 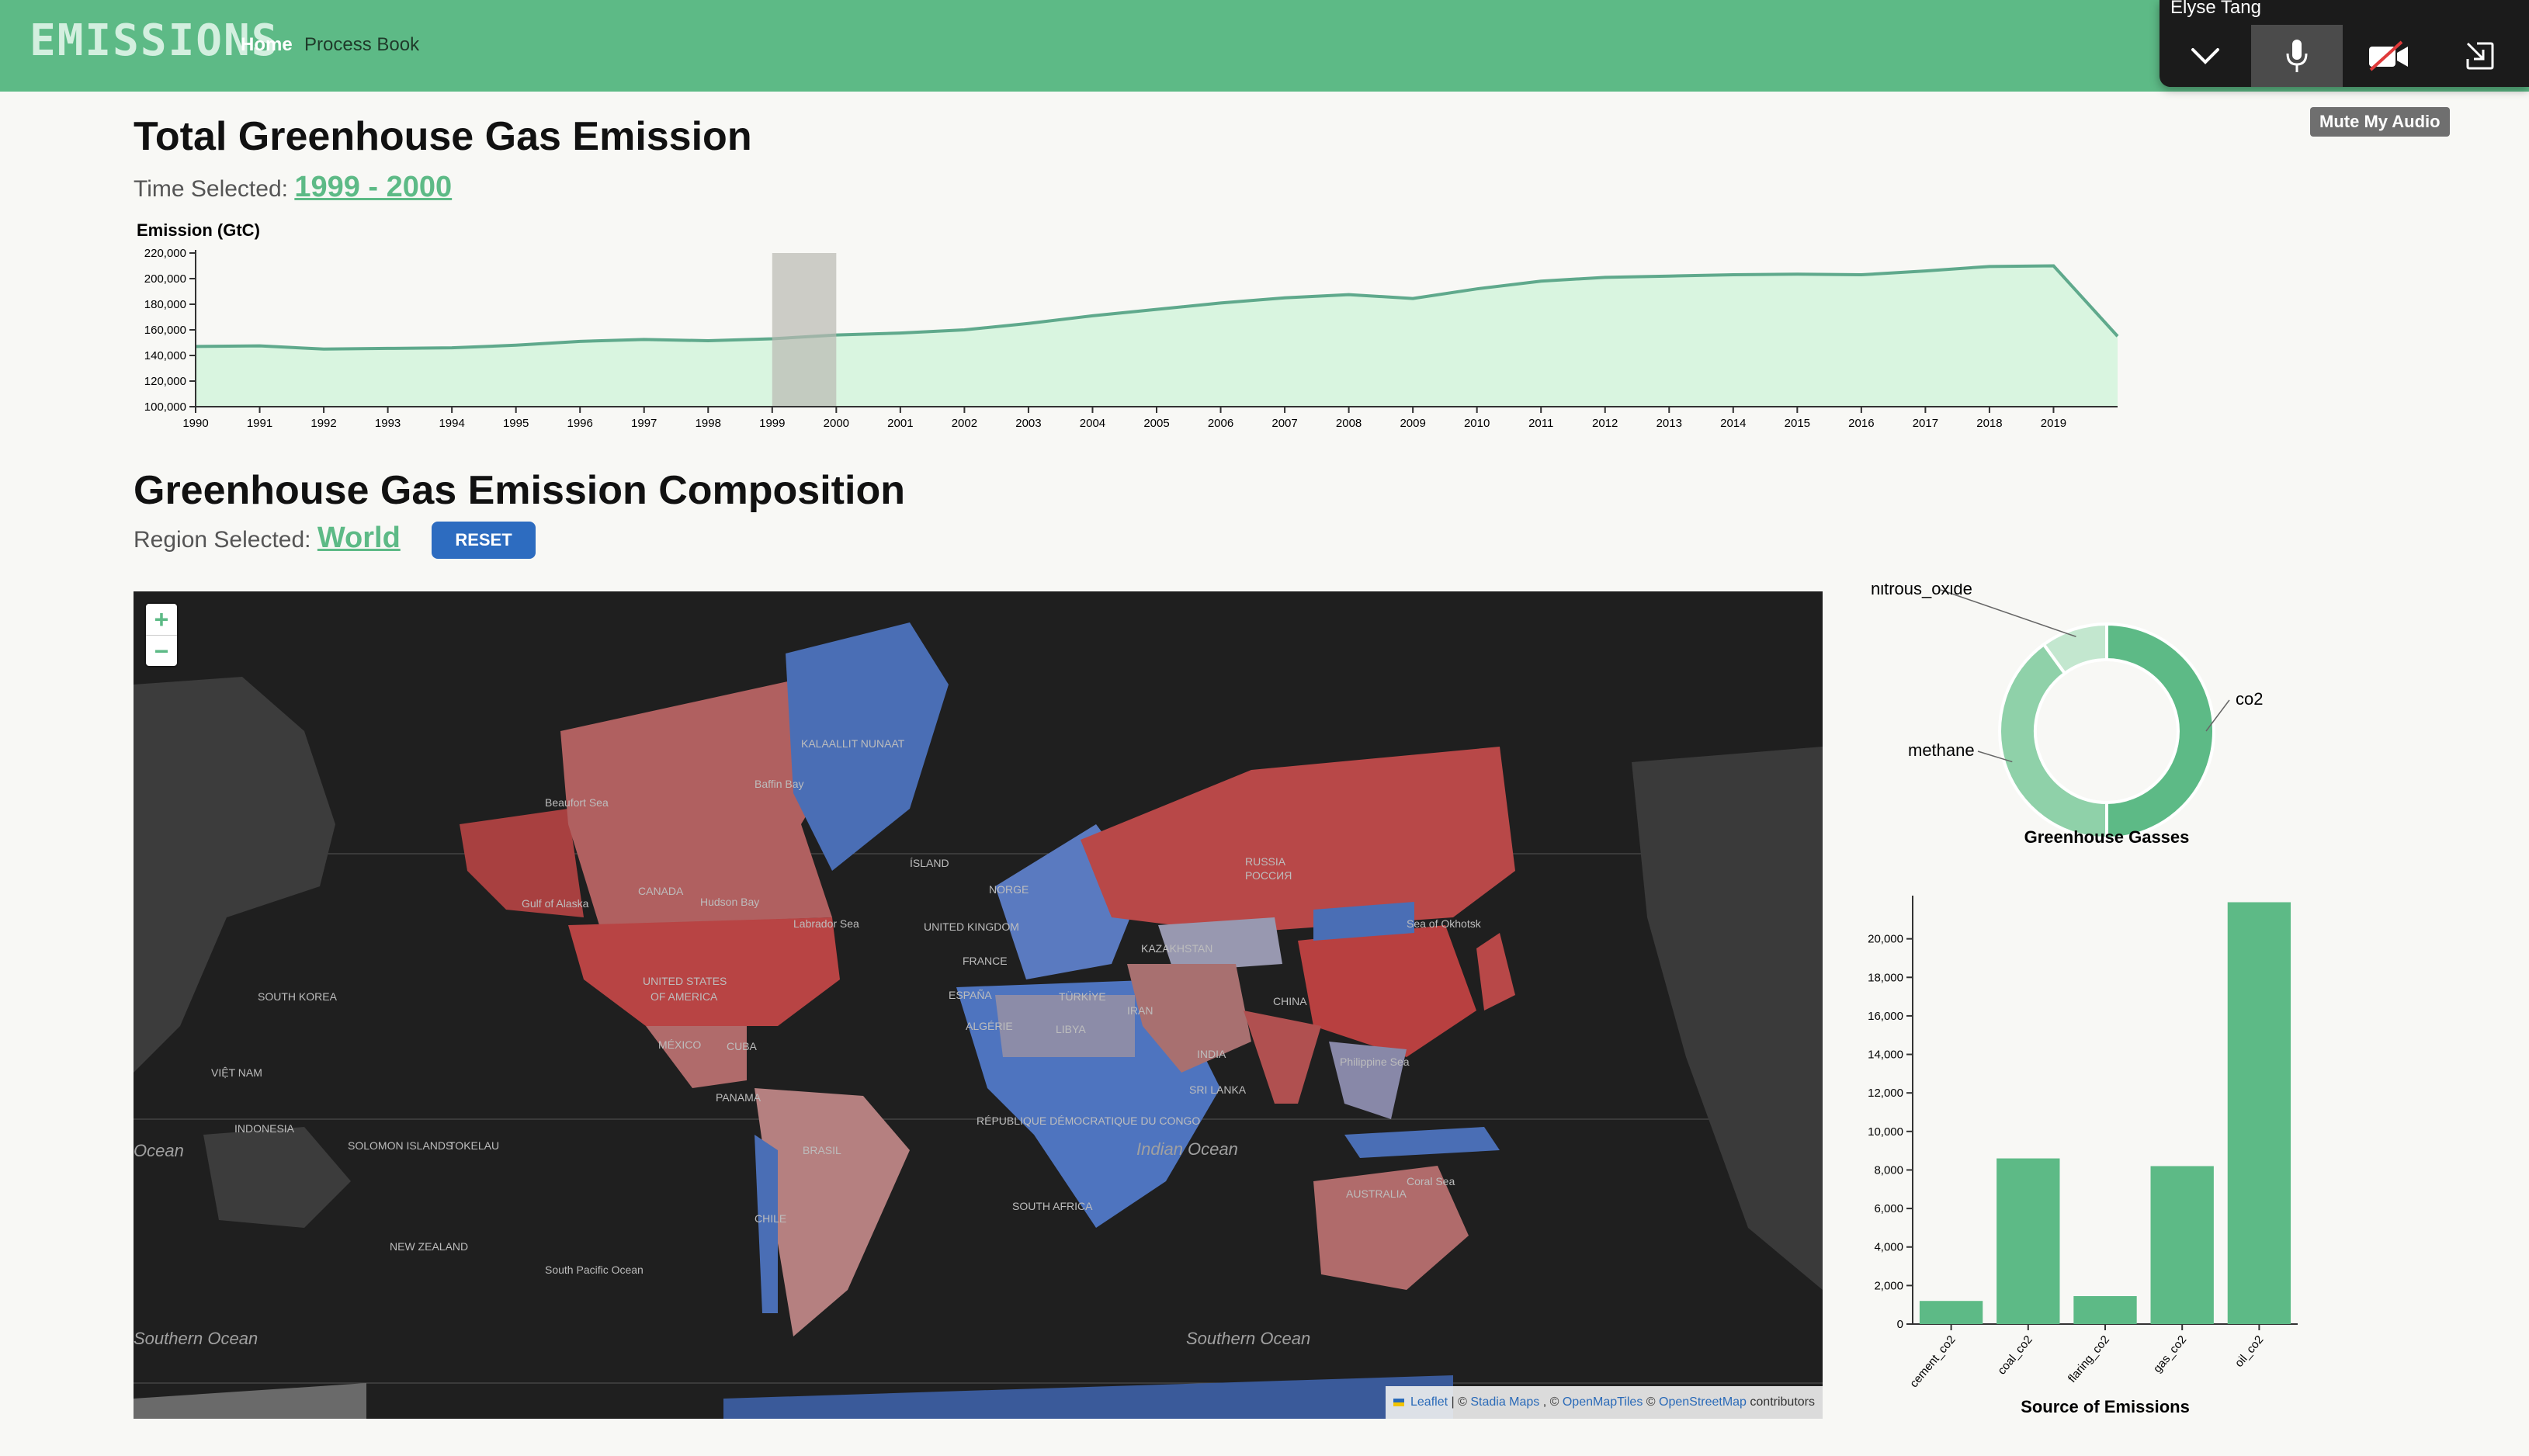 What do you see at coordinates (1368, 1080) in the screenshot?
I see `map-region-southeast-asia` at bounding box center [1368, 1080].